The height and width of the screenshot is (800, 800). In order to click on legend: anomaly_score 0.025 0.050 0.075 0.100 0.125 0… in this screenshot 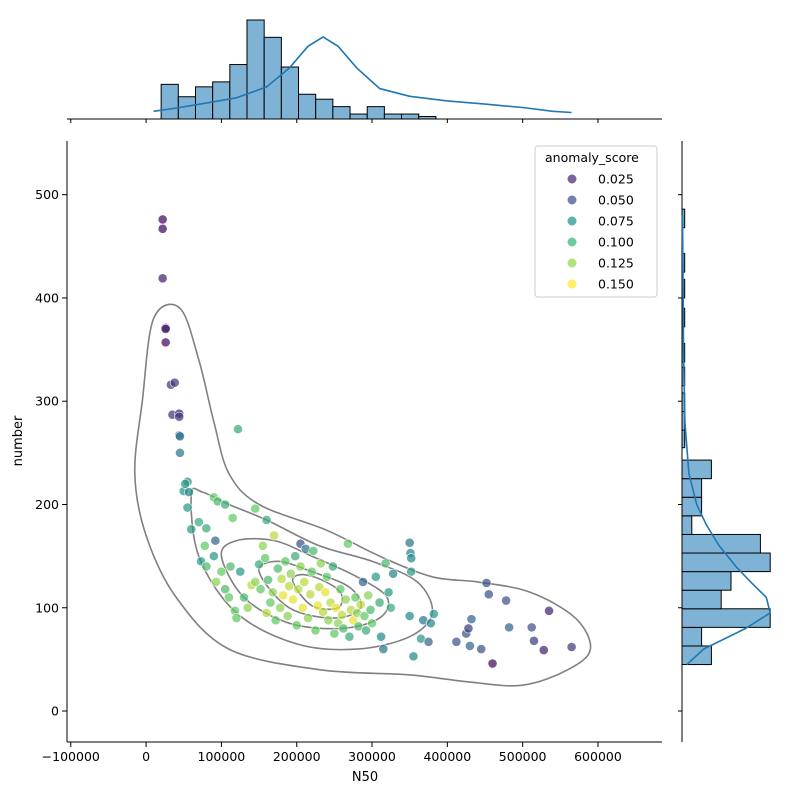, I will do `click(596, 221)`.